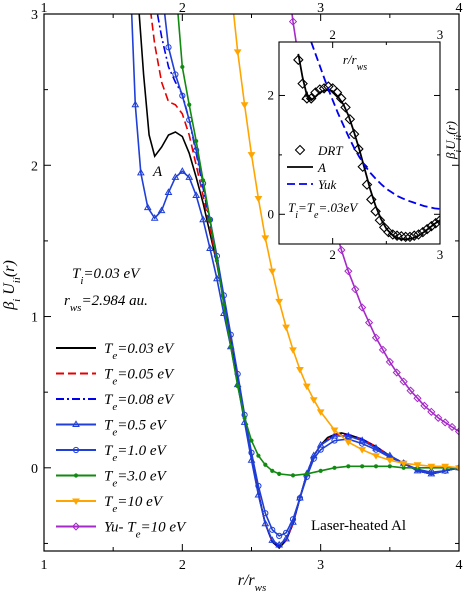  What do you see at coordinates (271, 213) in the screenshot?
I see `inset-y-tick-label: 0` at bounding box center [271, 213].